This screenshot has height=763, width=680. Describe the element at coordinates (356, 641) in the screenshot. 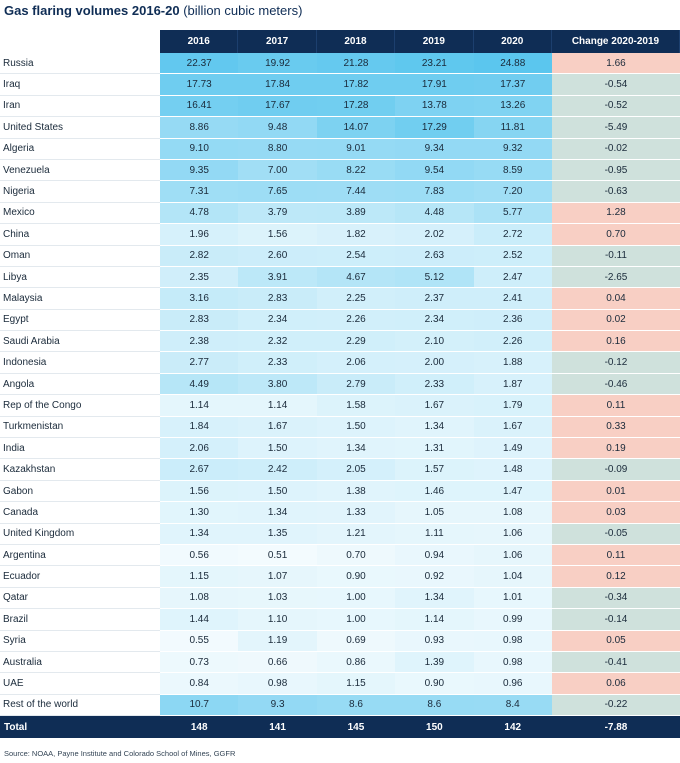

I see `value-cell-2018: 0.69` at that location.